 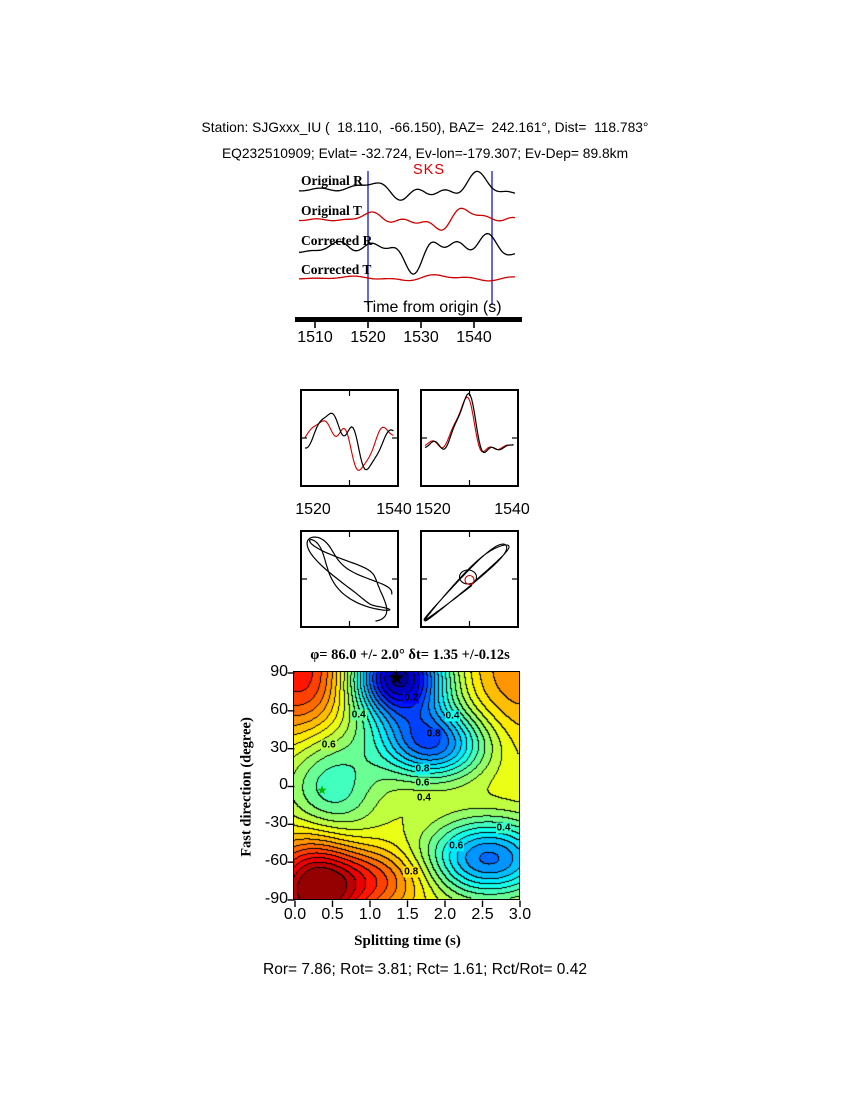 I want to click on contour-xtick-label: 3.0, so click(x=520, y=914).